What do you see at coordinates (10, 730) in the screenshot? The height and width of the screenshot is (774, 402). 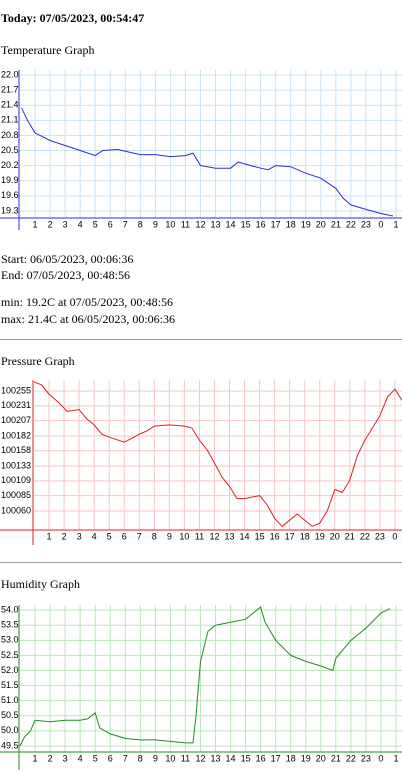 I see `y-tick-label: 50.0` at bounding box center [10, 730].